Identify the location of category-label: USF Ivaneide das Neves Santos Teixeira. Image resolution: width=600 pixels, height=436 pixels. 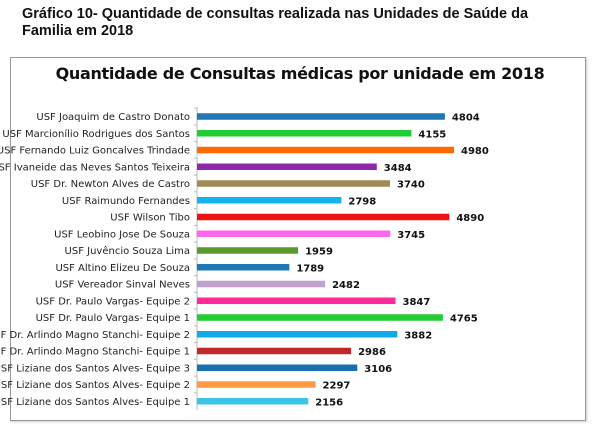
(95, 167).